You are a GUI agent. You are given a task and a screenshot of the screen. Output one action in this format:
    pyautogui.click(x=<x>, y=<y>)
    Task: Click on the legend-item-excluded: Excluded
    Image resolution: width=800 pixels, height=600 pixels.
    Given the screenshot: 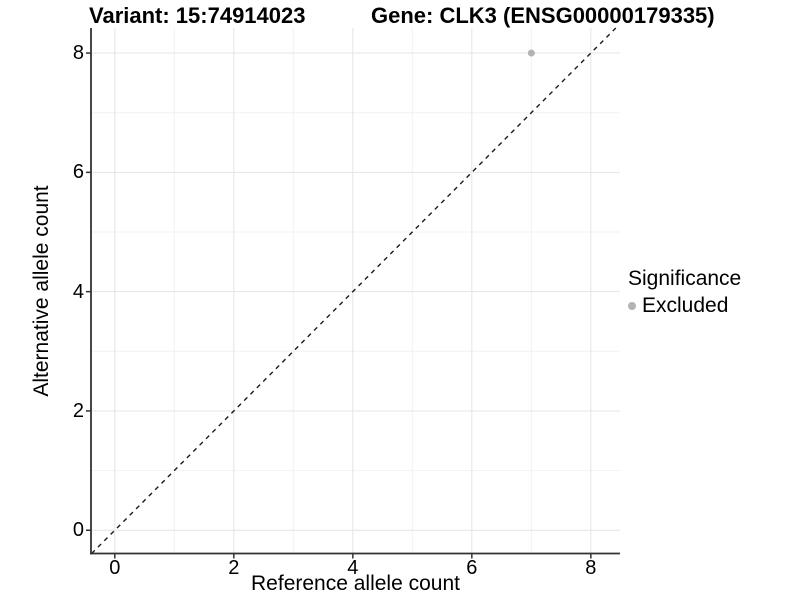 What is the action you would take?
    pyautogui.click(x=684, y=306)
    